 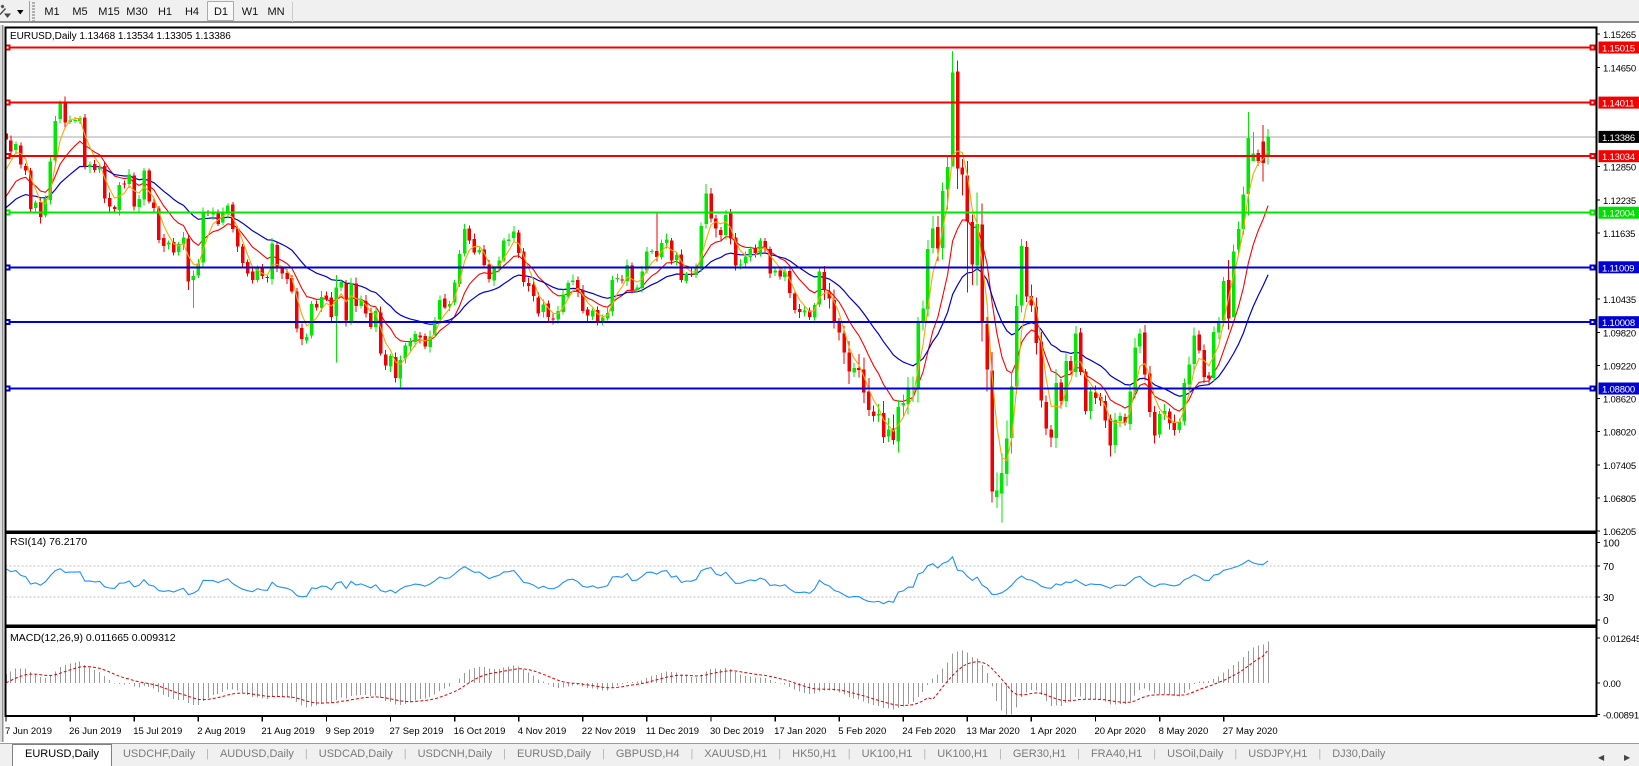 I want to click on svg-text: 21 Aug 2019, so click(x=287, y=731).